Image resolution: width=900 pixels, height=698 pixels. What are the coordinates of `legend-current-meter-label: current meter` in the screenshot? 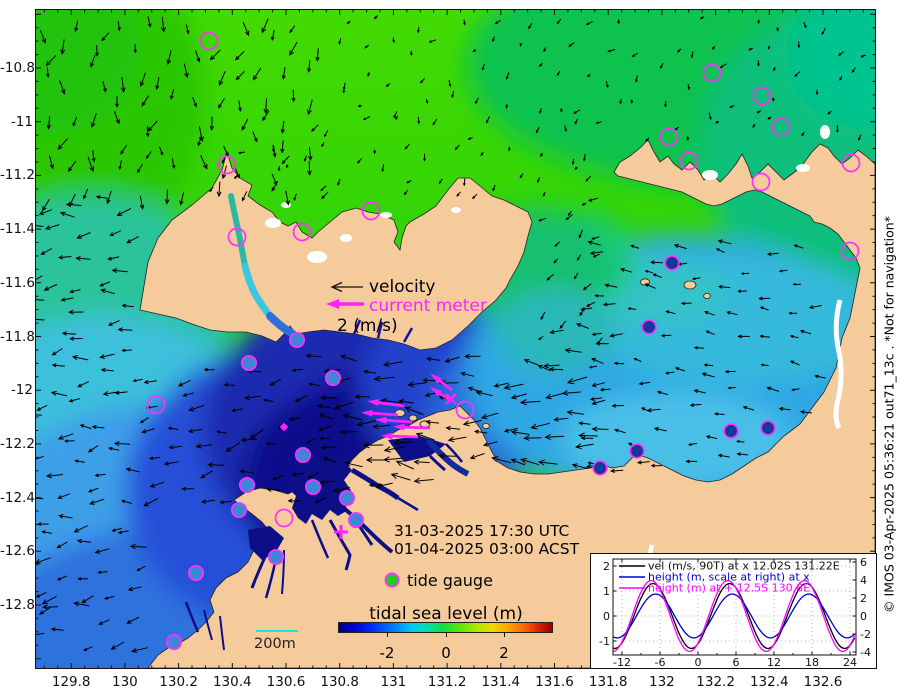 It's located at (428, 306).